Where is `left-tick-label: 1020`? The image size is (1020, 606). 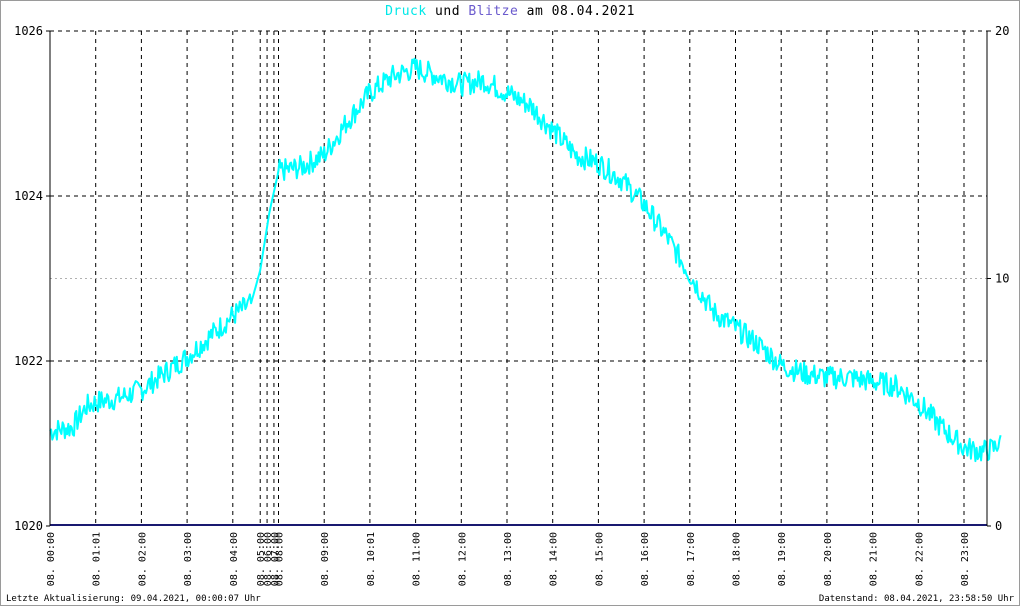
left-tick-label: 1020 is located at coordinates (28, 526).